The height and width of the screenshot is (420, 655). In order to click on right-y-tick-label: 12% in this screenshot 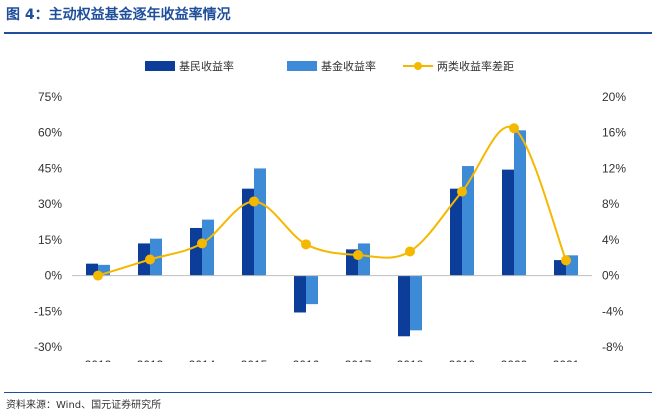, I will do `click(614, 168)`.